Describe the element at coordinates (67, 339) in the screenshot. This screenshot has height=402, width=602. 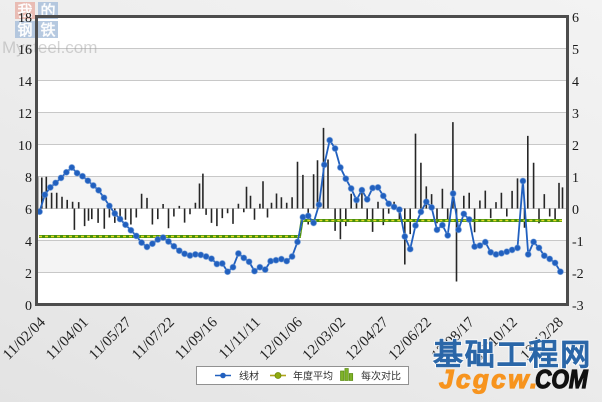
I see `svg-text: 11/04/01` at that location.